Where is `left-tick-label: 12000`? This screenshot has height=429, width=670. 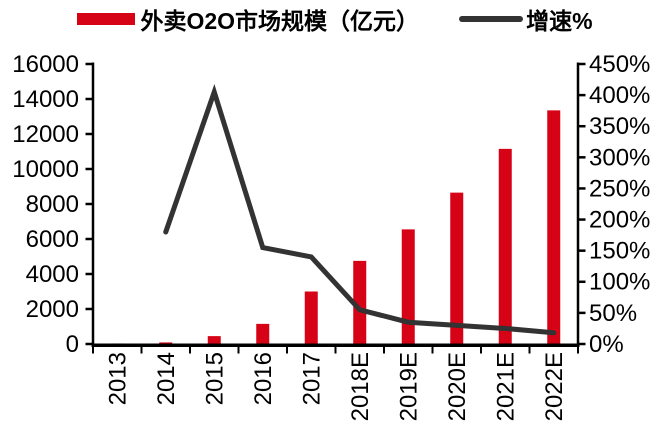
left-tick-label: 12000 is located at coordinates (45, 134).